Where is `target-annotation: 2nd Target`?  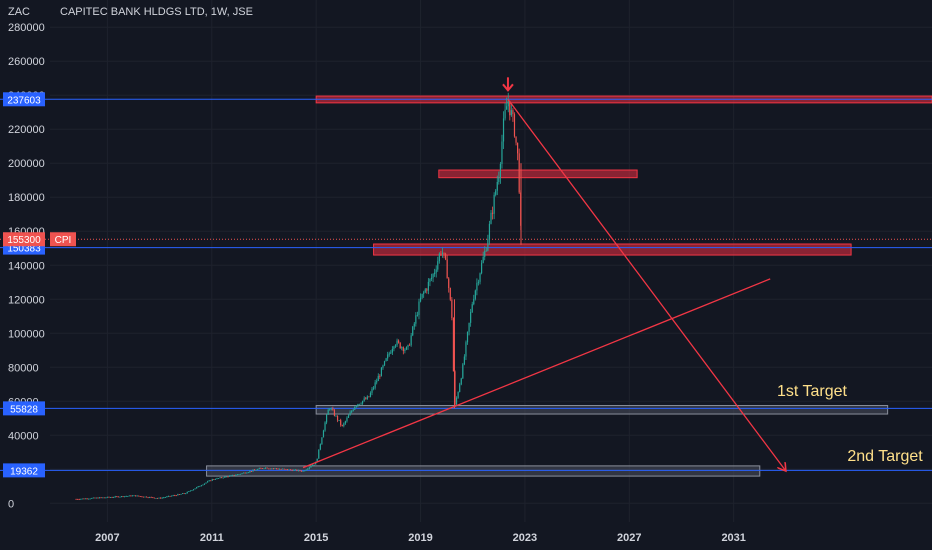
target-annotation: 2nd Target is located at coordinates (885, 456).